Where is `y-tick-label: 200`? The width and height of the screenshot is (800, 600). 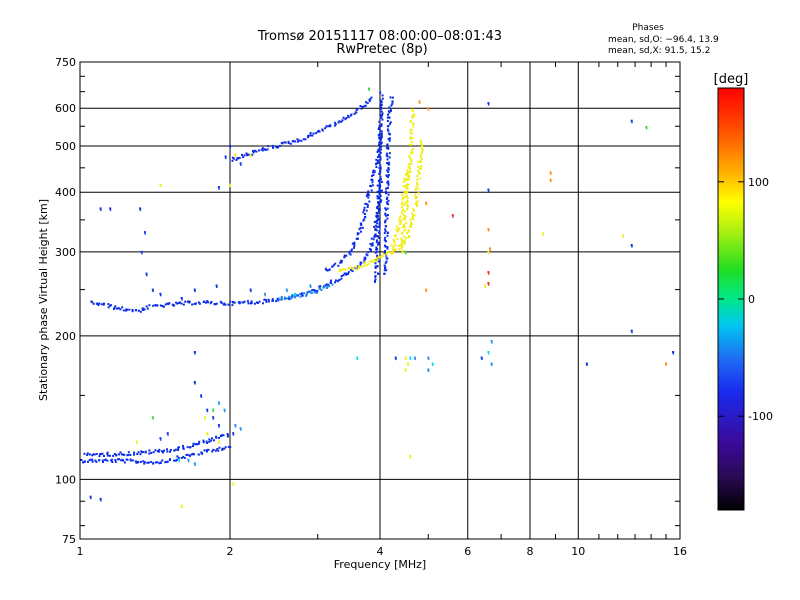
y-tick-label: 200 is located at coordinates (65, 336).